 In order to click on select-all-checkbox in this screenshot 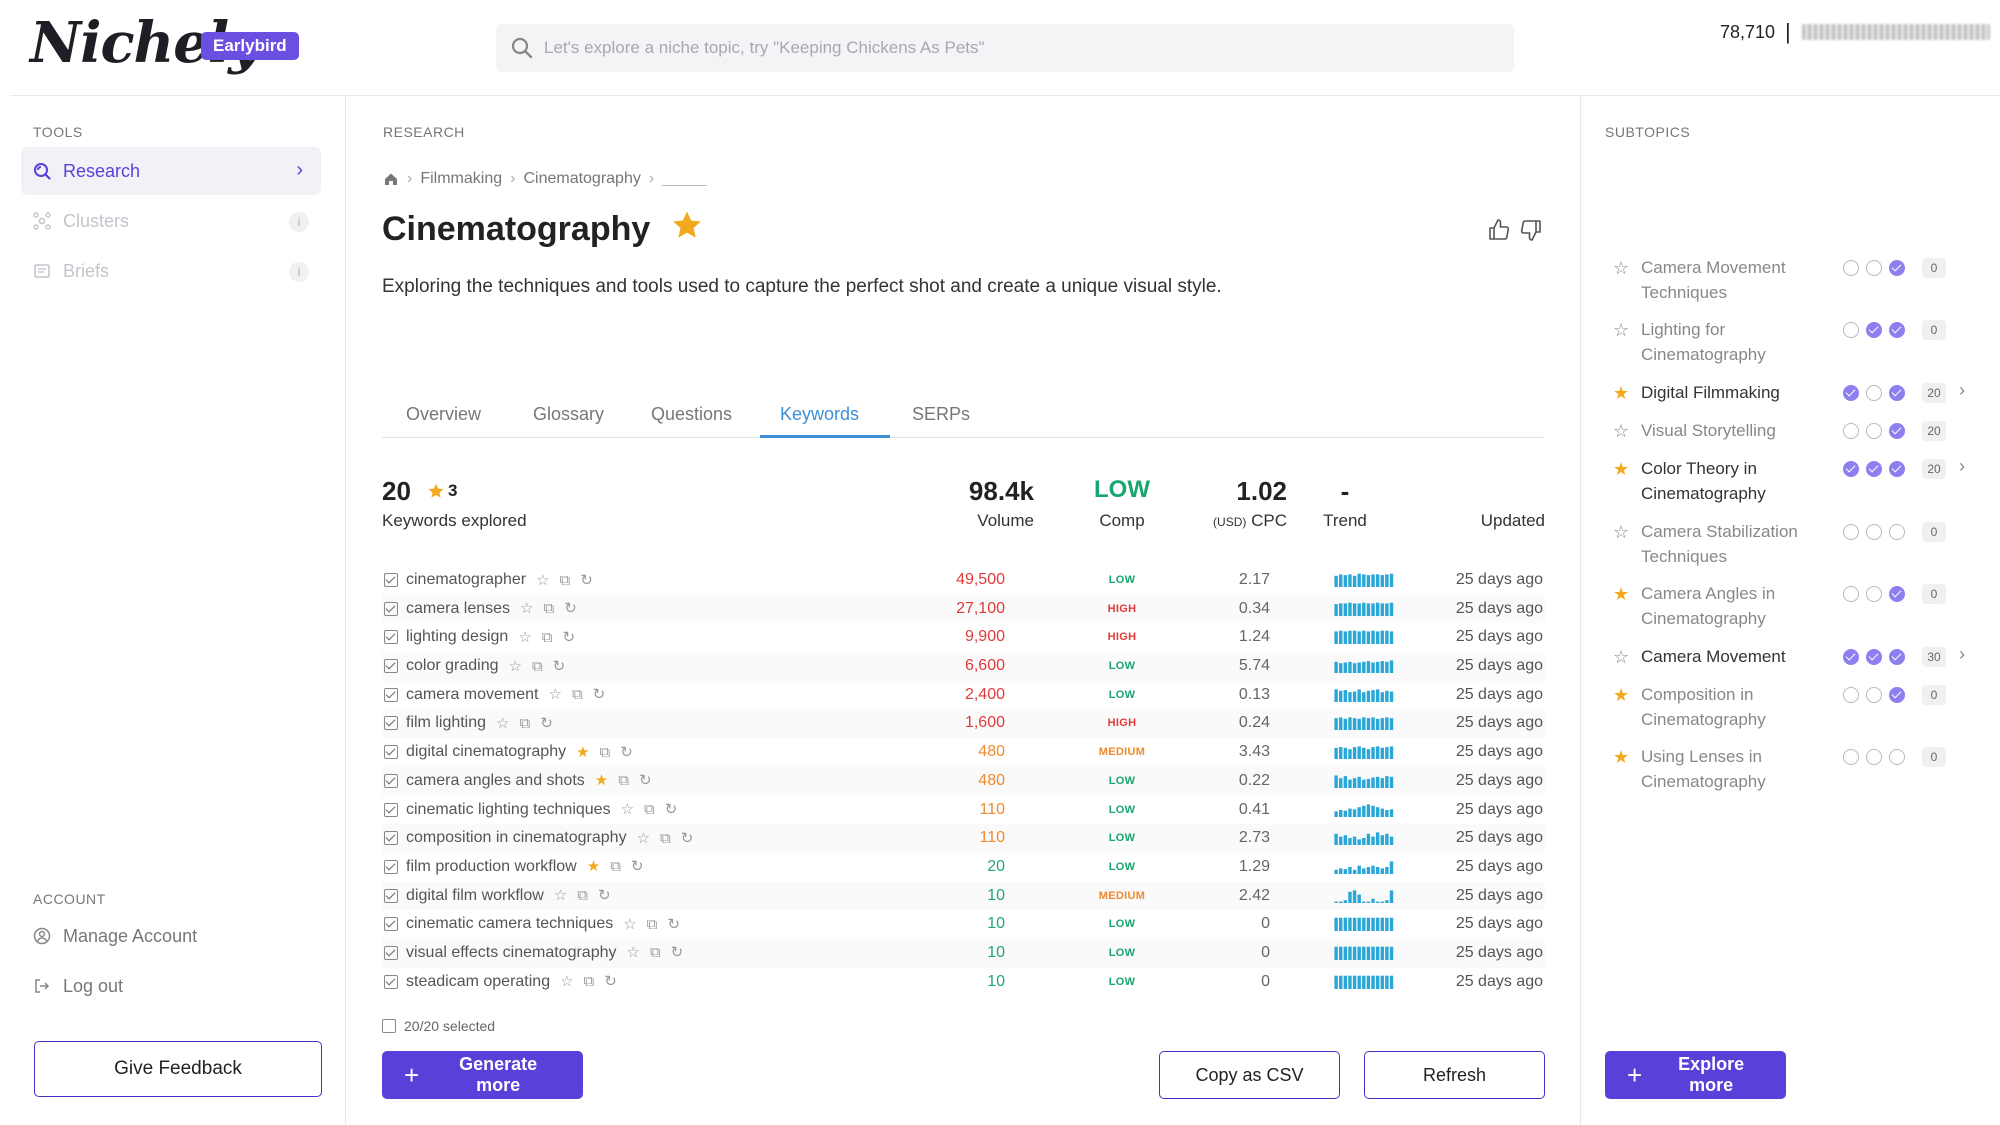, I will do `click(389, 1026)`.